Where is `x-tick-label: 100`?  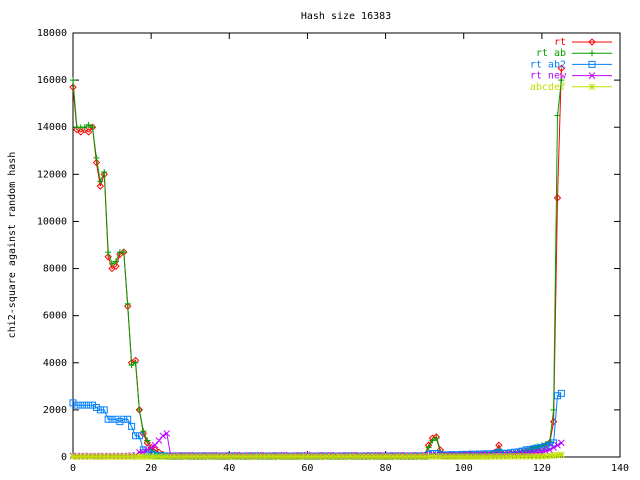 x-tick-label: 100 is located at coordinates (464, 468).